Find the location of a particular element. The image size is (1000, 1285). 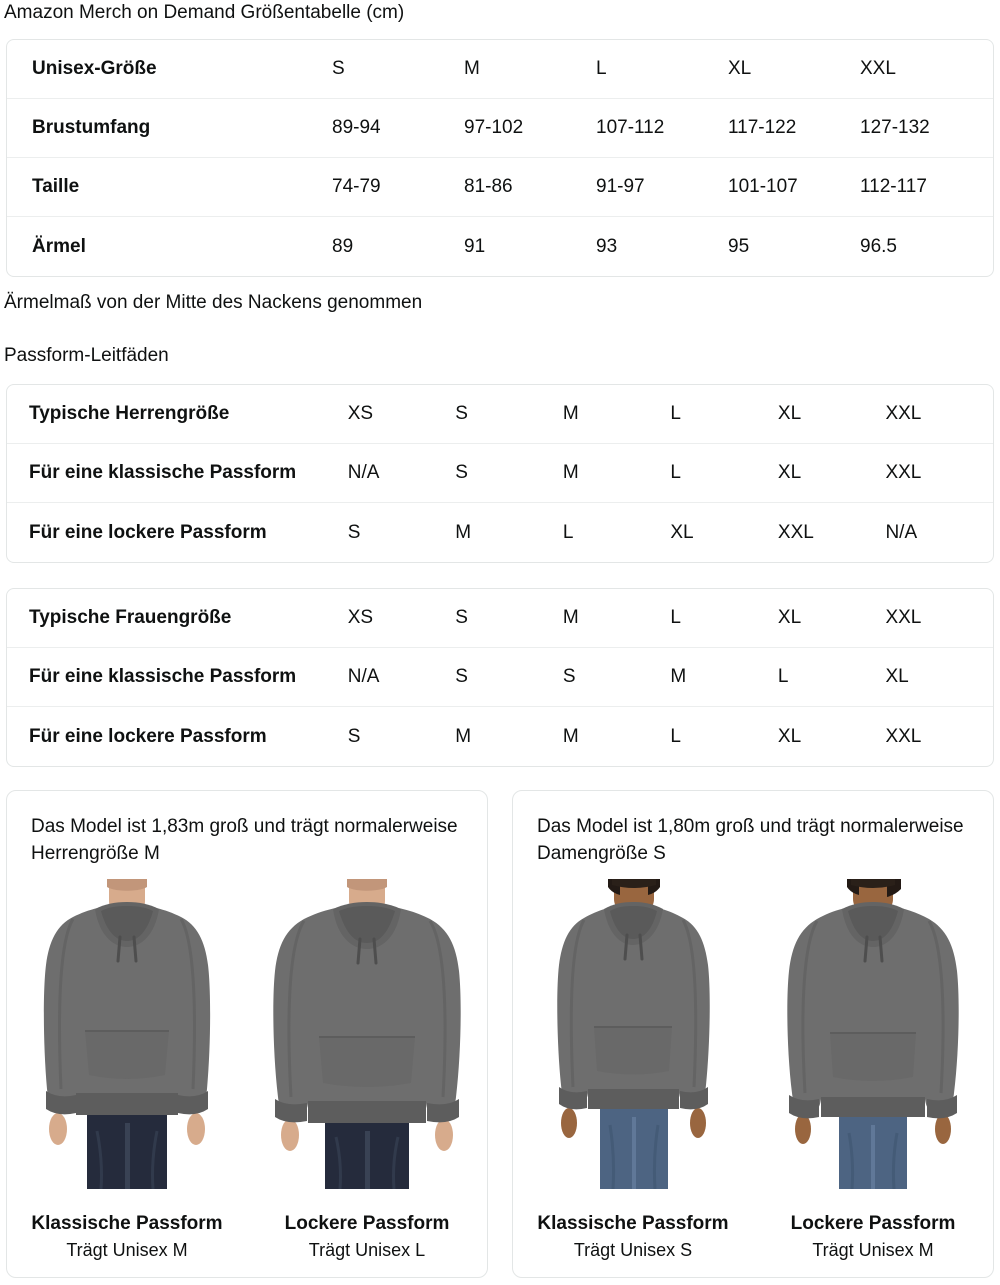

table-cell: 74-79 is located at coordinates (356, 186).